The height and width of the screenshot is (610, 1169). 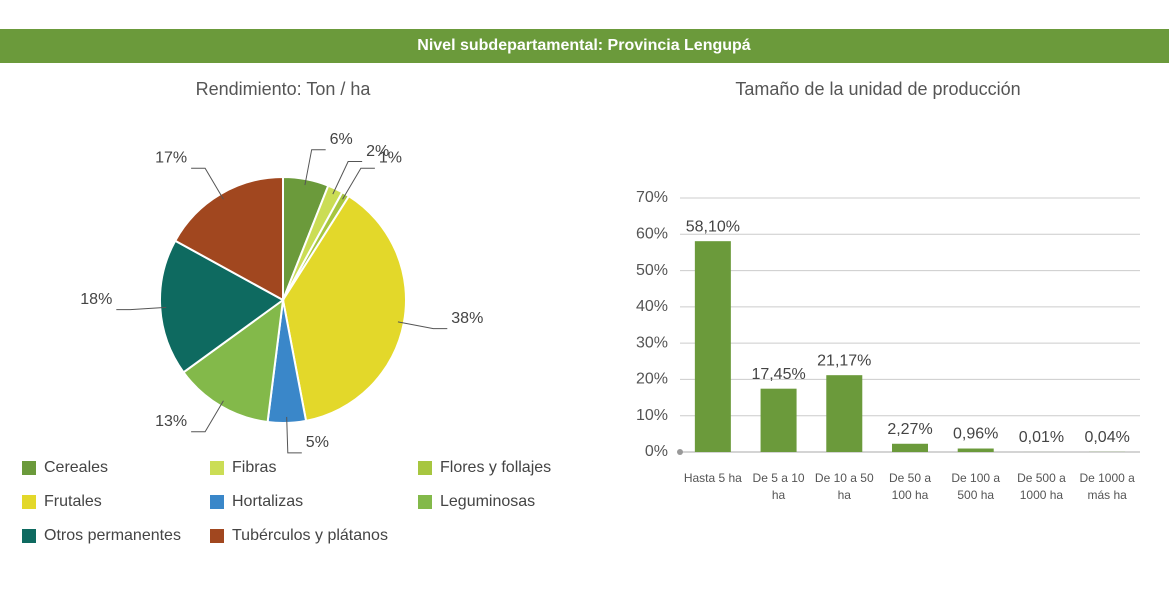 What do you see at coordinates (487, 501) in the screenshot?
I see `legend-label: Leguminosas` at bounding box center [487, 501].